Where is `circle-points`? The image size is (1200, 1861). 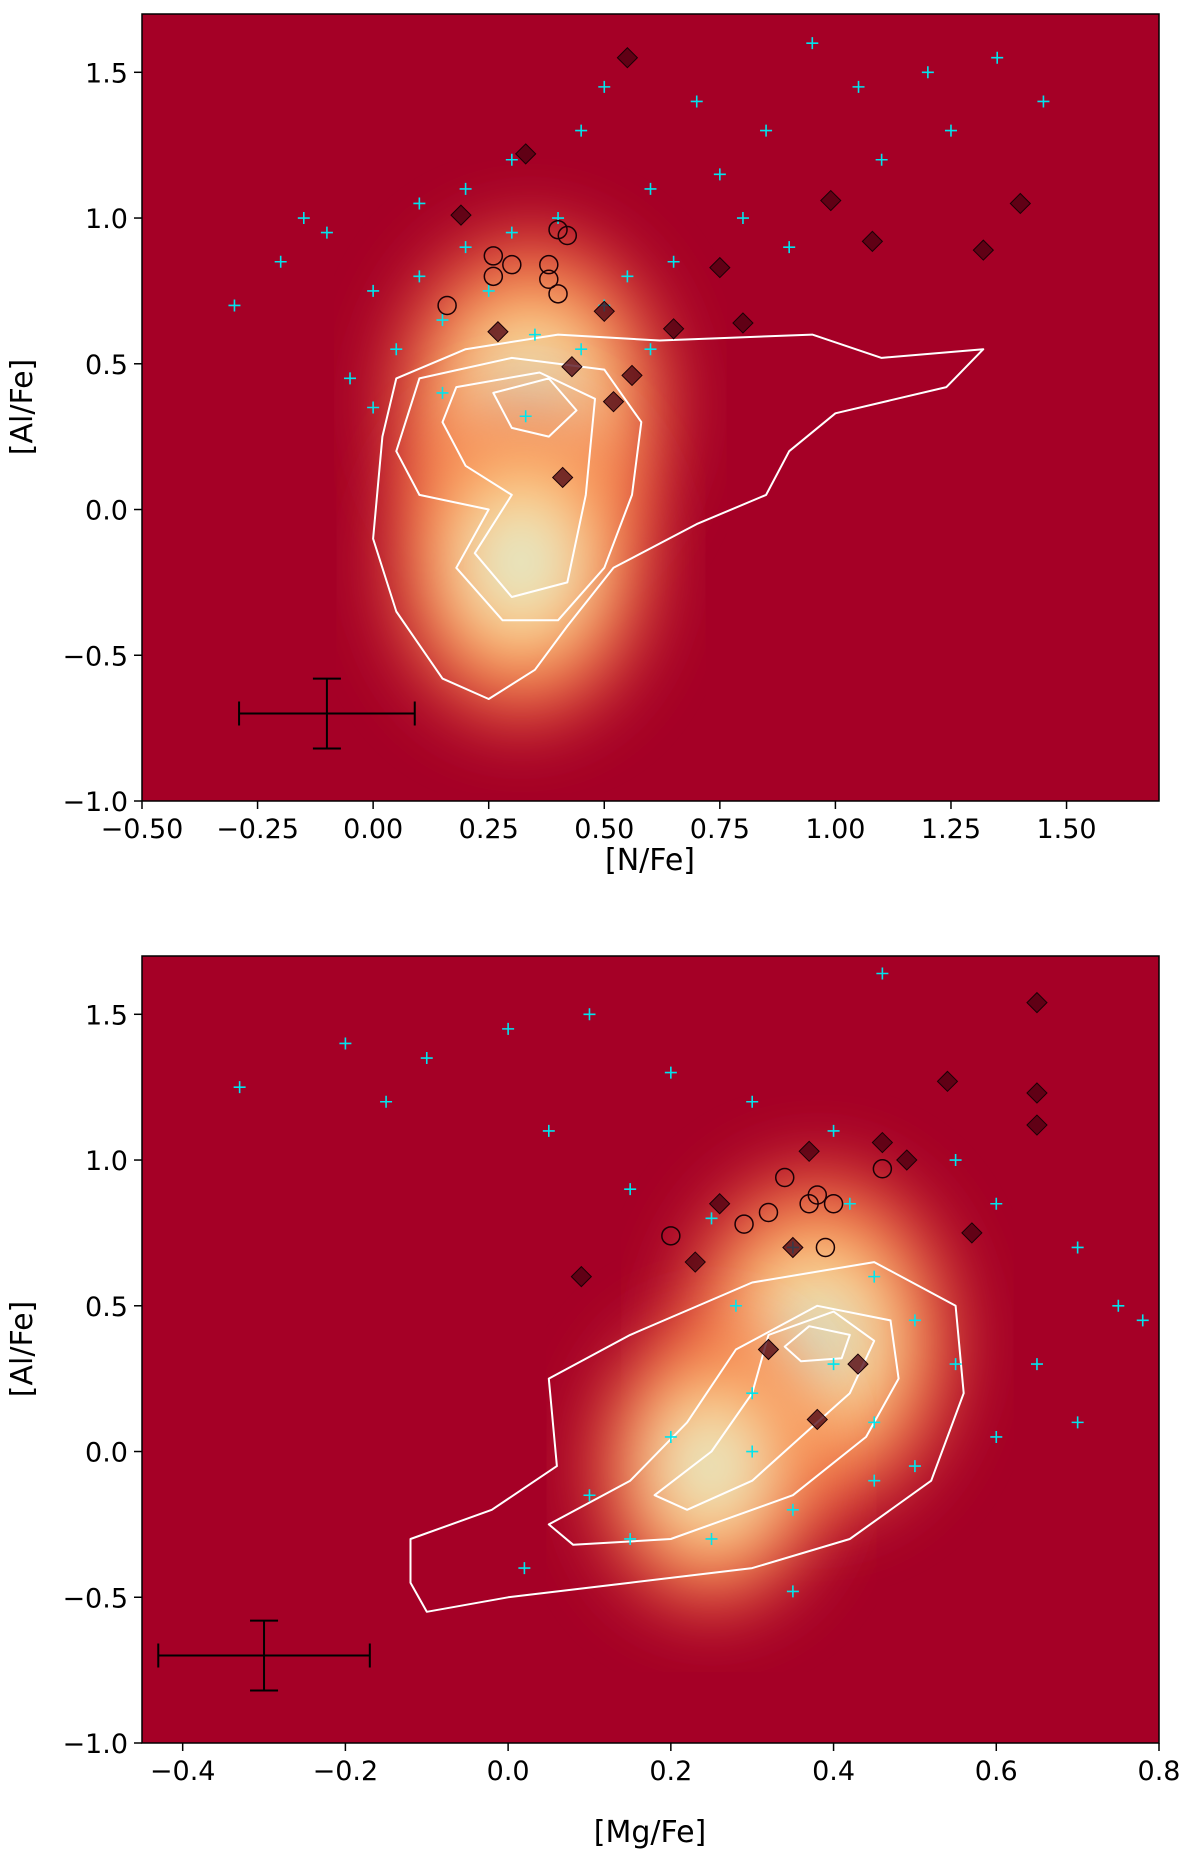 circle-points is located at coordinates (507, 267).